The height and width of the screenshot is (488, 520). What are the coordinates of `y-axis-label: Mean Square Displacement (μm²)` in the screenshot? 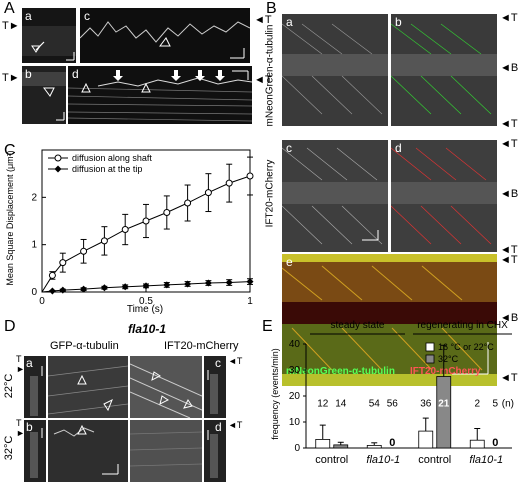 It's located at (10, 217).